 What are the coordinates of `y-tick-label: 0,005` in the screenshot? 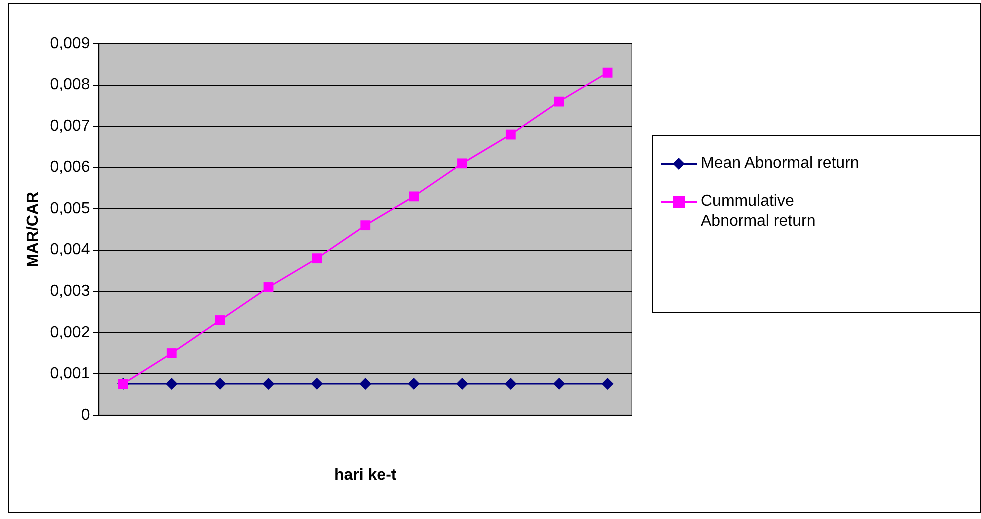 It's located at (70, 209).